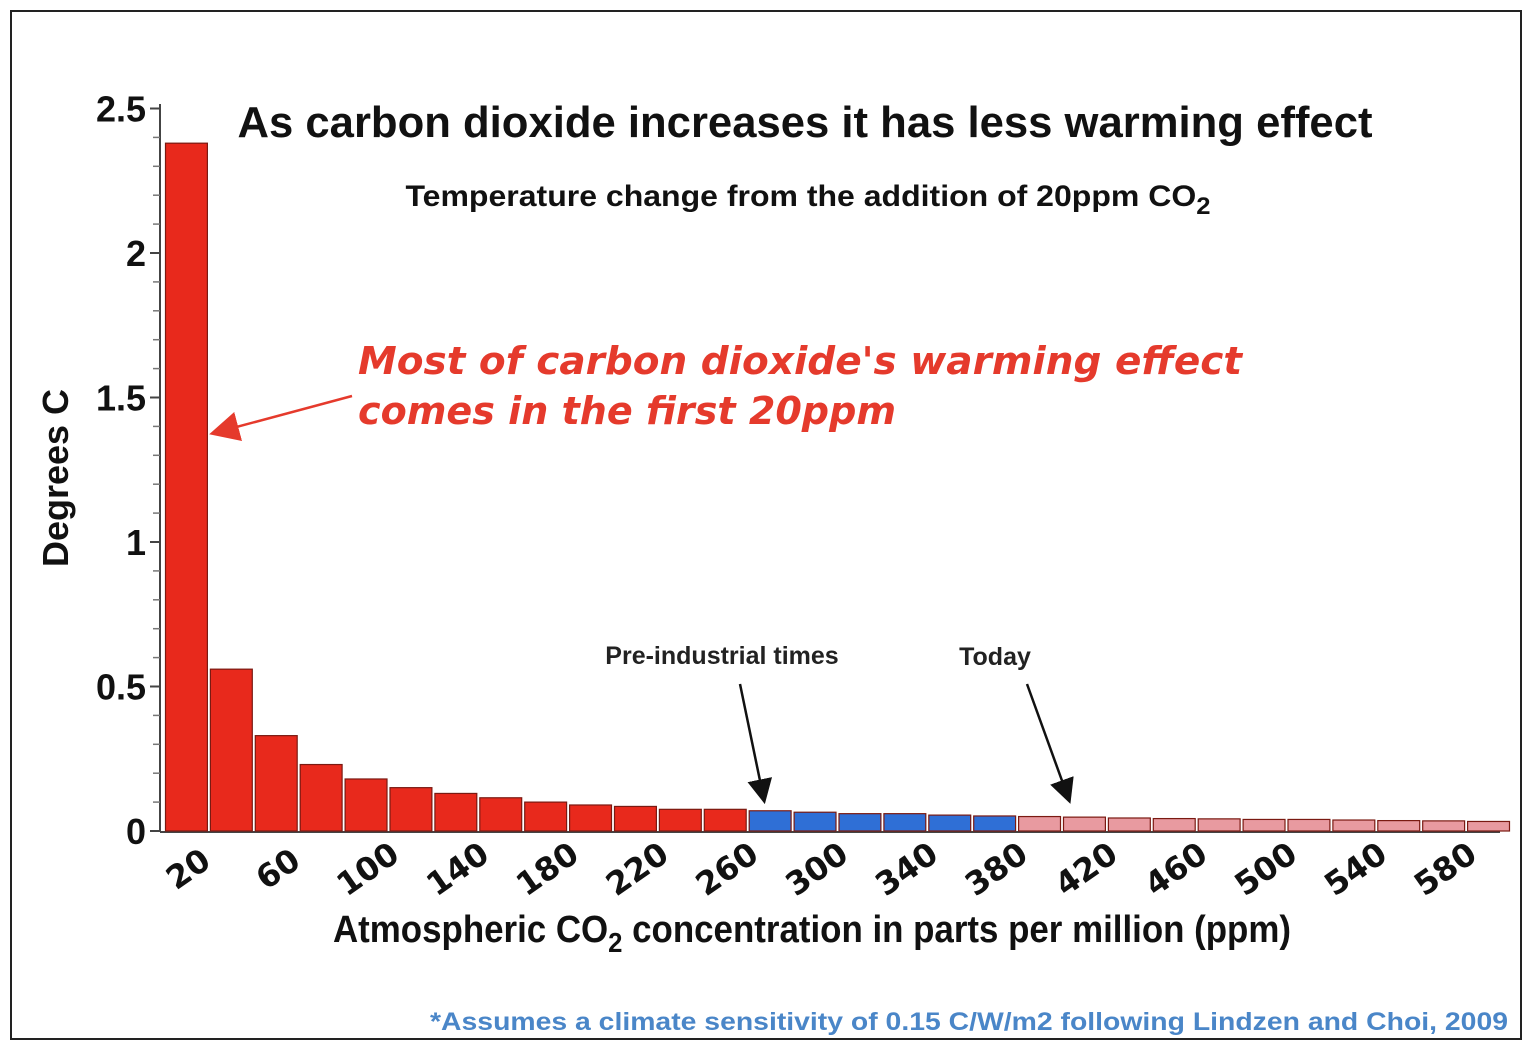 This screenshot has height=1050, width=1532. I want to click on y-tick-label: 1, so click(136, 542).